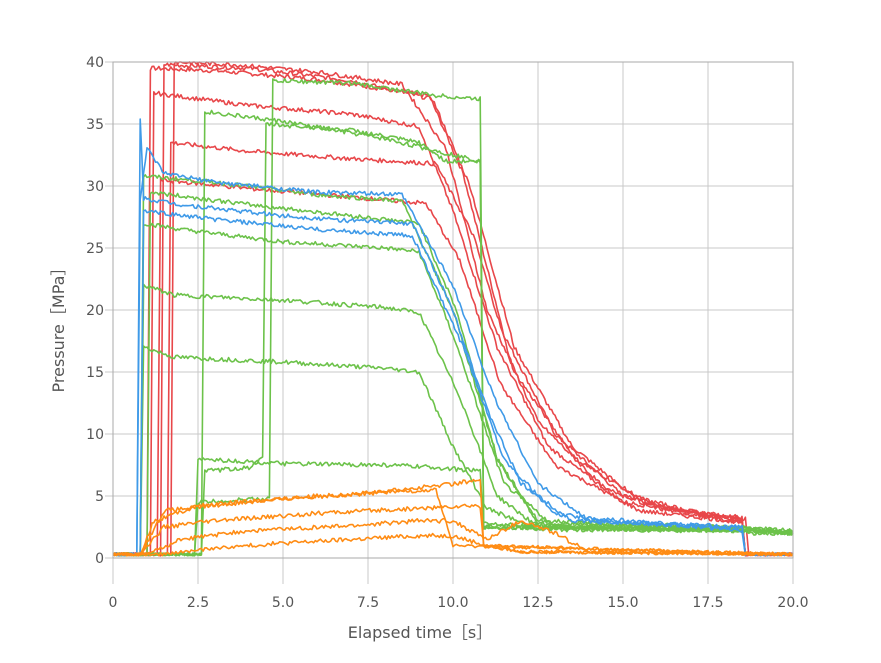  Describe the element at coordinates (99, 497) in the screenshot. I see `y-tick-label: 5` at that location.